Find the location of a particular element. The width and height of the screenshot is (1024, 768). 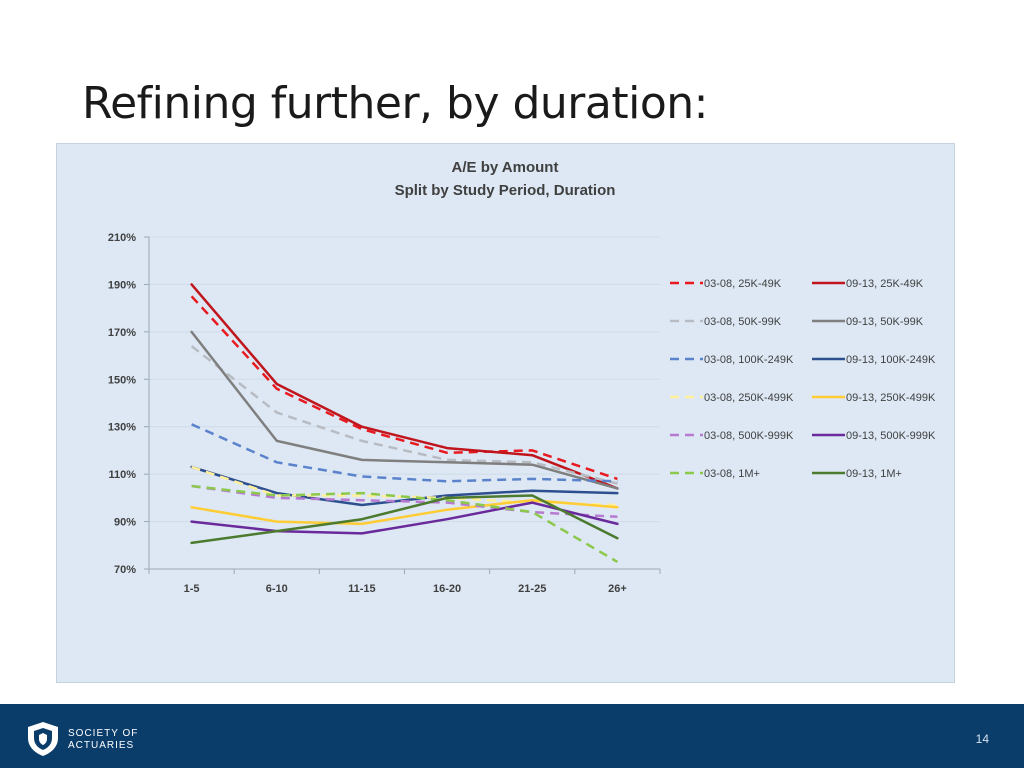

y-tick-label: 90% is located at coordinates (125, 523).